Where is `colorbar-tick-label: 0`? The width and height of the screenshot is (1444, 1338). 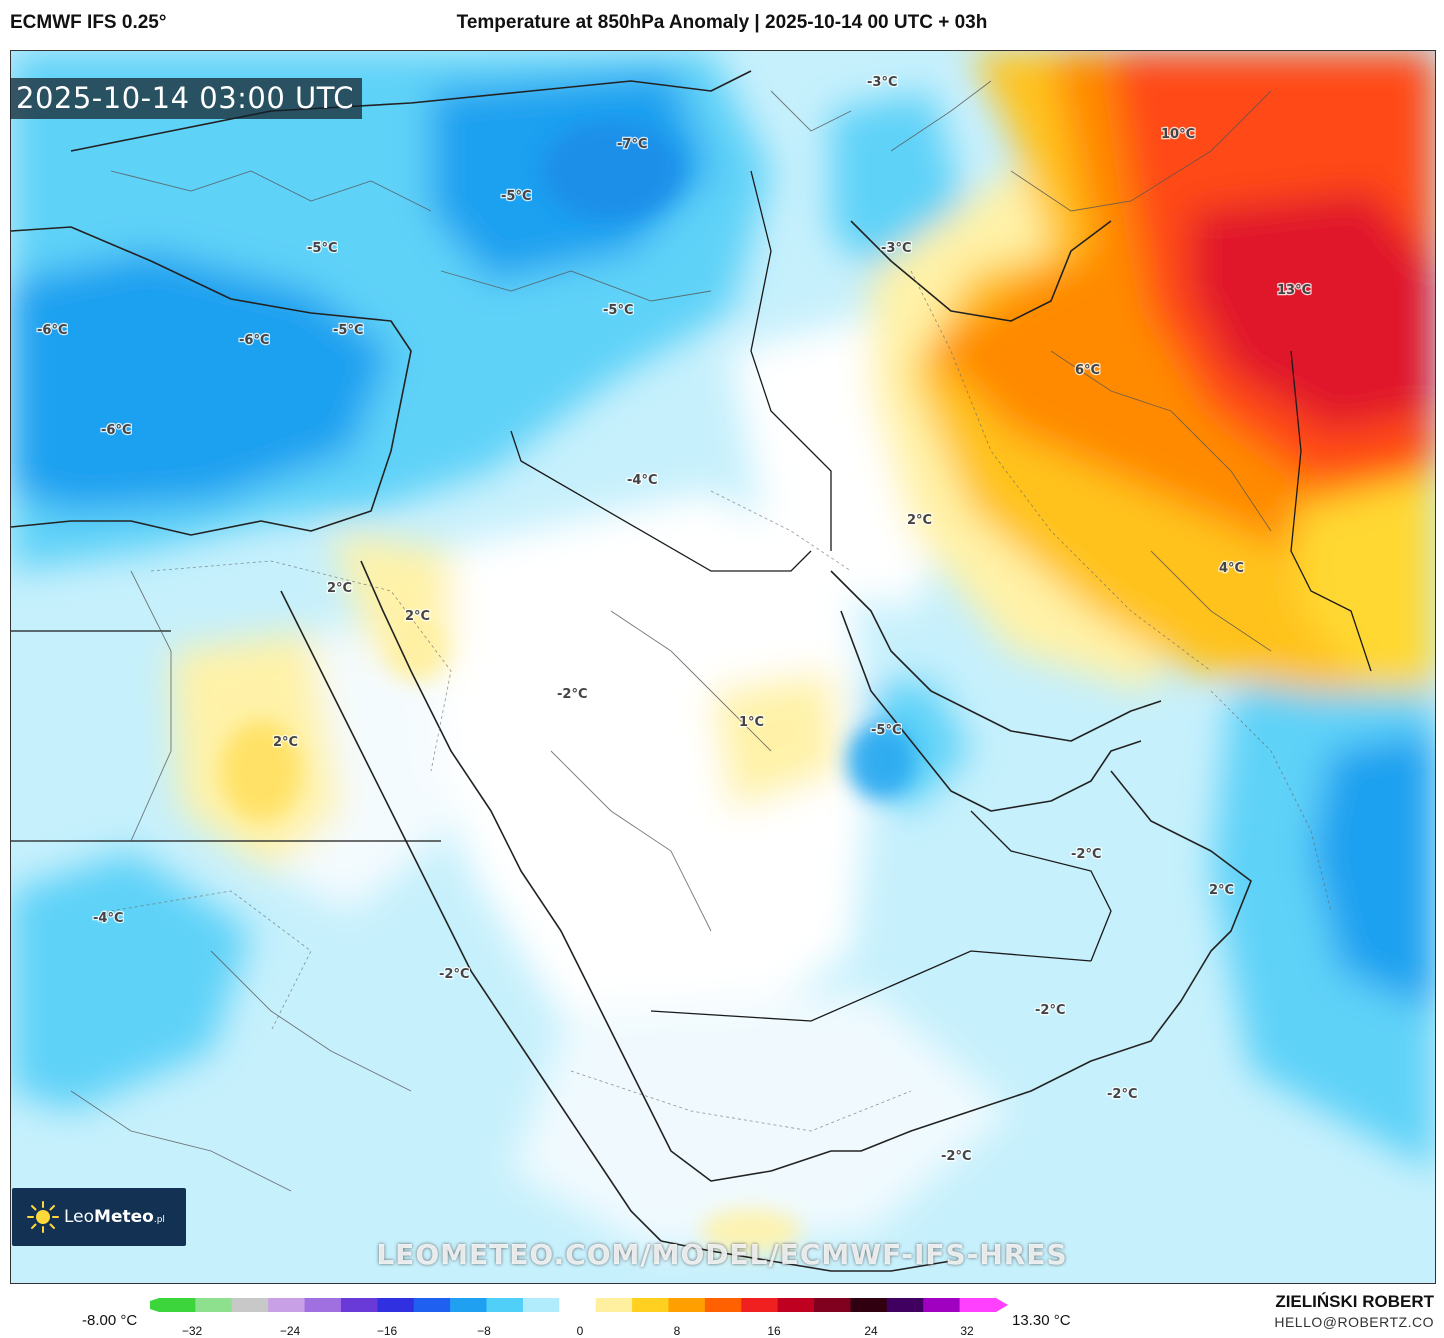
colorbar-tick-label: 0 is located at coordinates (580, 1331).